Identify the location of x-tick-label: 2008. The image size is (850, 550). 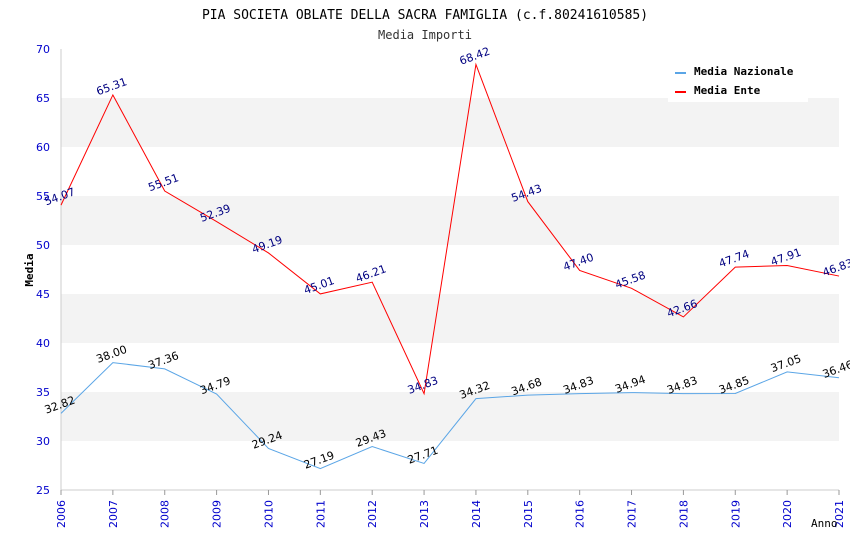
(165, 514).